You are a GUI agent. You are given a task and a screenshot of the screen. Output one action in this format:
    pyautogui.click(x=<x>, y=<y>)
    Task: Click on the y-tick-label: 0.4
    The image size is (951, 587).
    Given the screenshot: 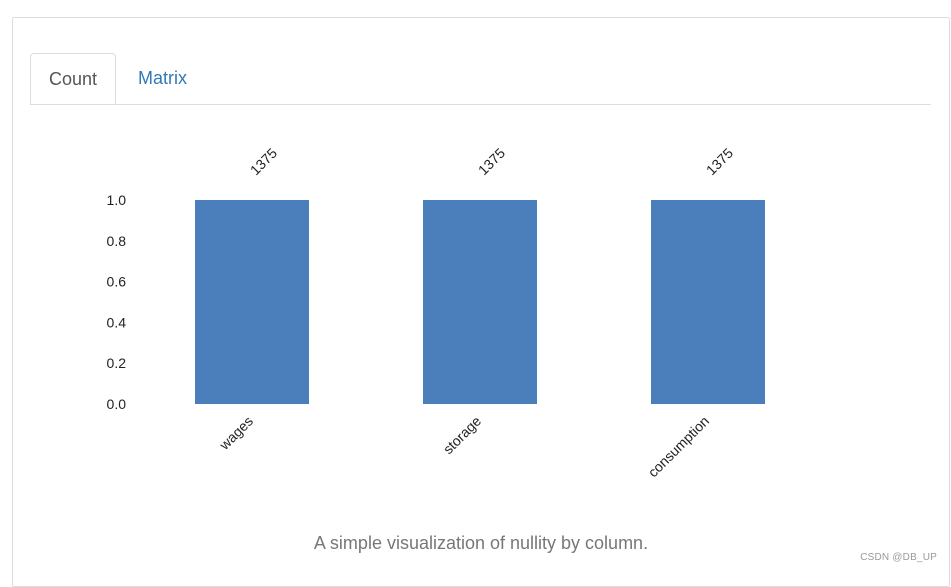 What is the action you would take?
    pyautogui.click(x=117, y=322)
    